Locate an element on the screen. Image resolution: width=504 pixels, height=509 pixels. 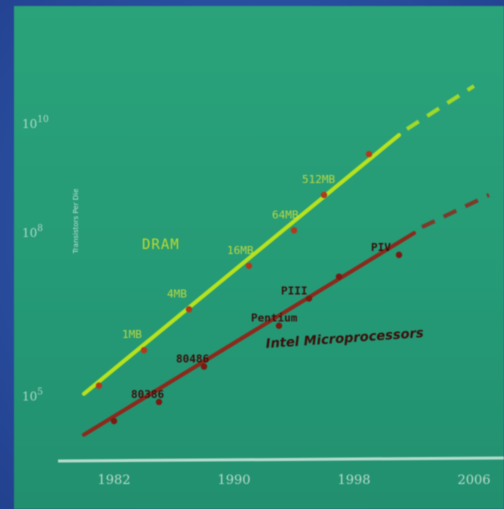
intel-point-label: PIII is located at coordinates (294, 290).